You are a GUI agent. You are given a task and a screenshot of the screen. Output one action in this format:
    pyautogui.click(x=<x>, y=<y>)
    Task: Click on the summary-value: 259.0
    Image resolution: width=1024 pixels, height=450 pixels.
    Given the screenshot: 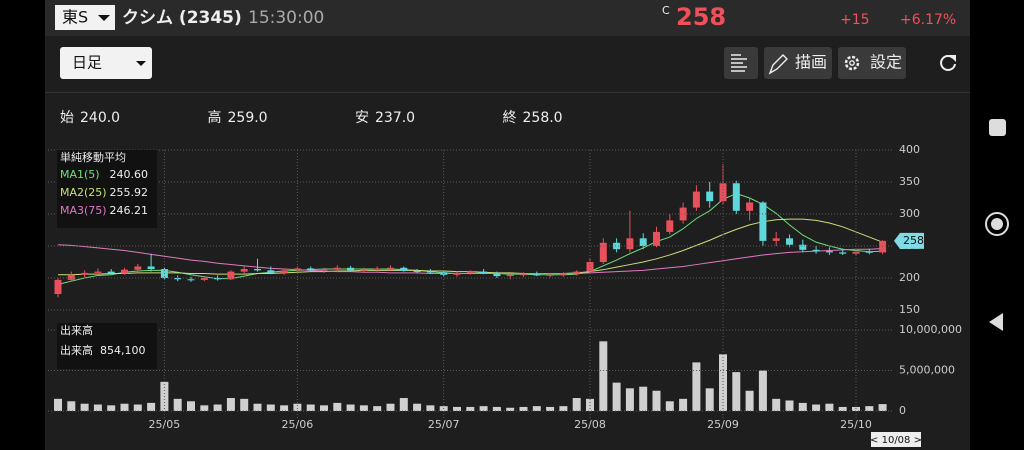 What is the action you would take?
    pyautogui.click(x=248, y=118)
    